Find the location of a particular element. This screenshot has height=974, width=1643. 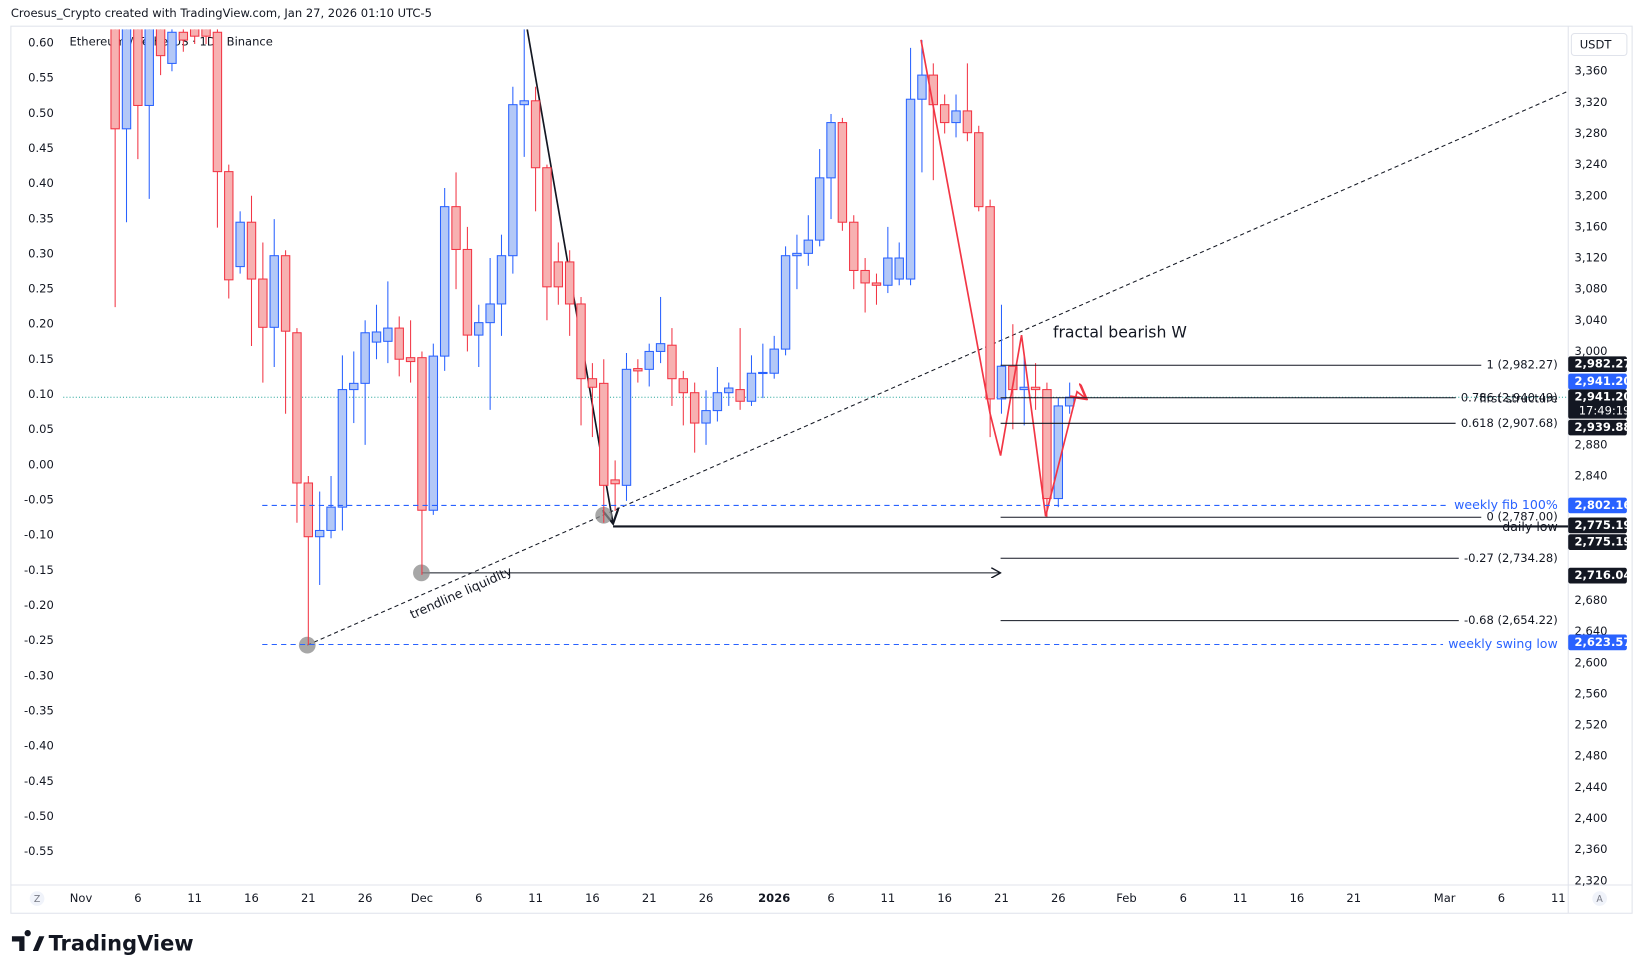

corner-label: A is located at coordinates (1599, 899).